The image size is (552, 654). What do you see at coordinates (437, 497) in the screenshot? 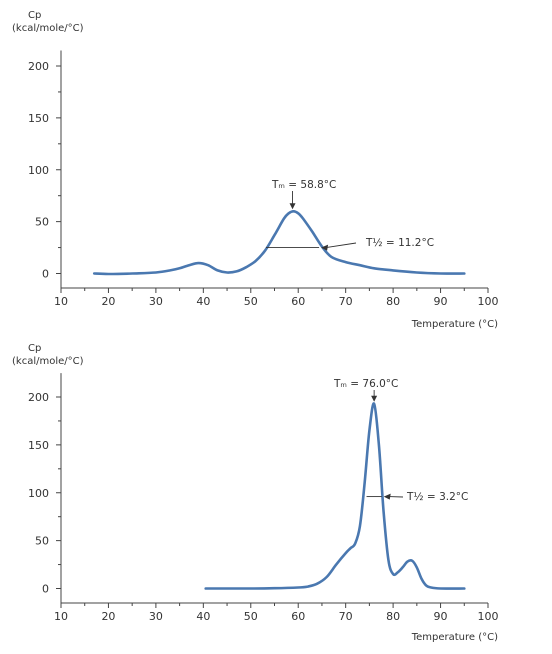
I see `thalf-annotation-label: T½ = 3.2°C` at bounding box center [437, 497].